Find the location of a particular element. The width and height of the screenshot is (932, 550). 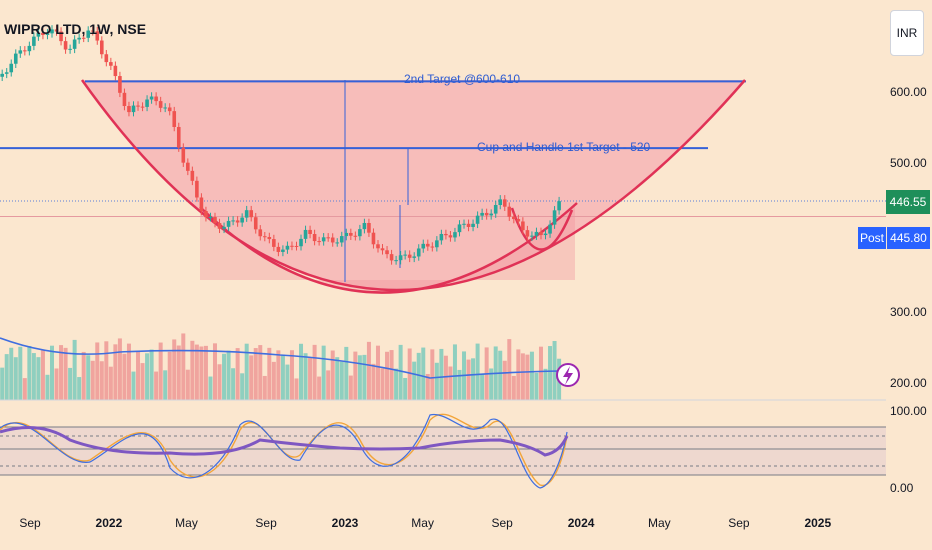

lightning-bolt-icon is located at coordinates (568, 375).